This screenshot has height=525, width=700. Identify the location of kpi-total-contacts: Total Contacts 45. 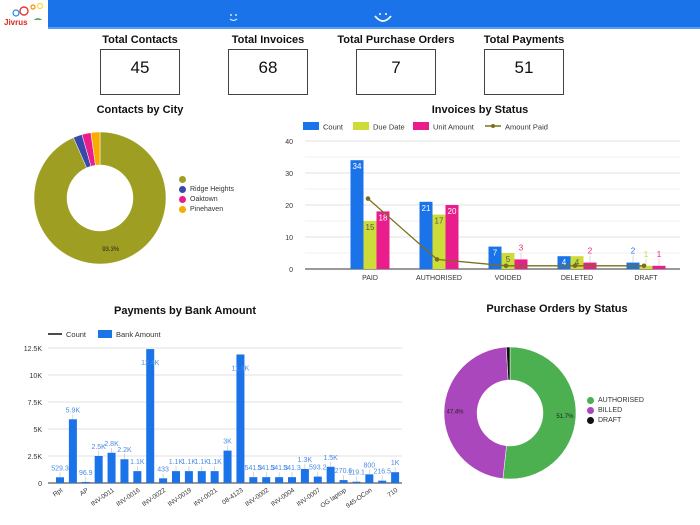
(140, 64).